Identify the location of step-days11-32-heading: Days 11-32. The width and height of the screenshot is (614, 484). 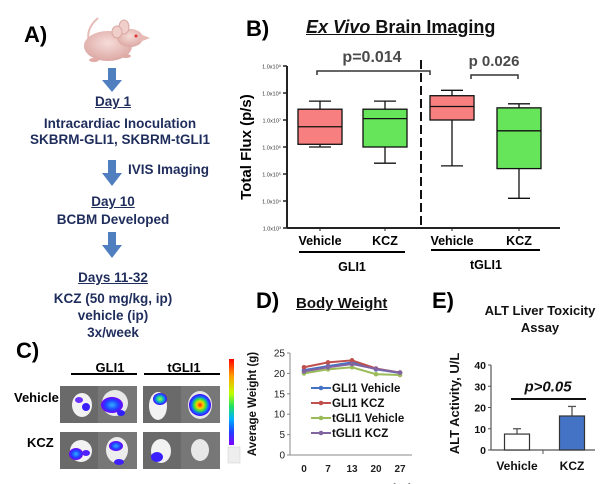
(113, 277).